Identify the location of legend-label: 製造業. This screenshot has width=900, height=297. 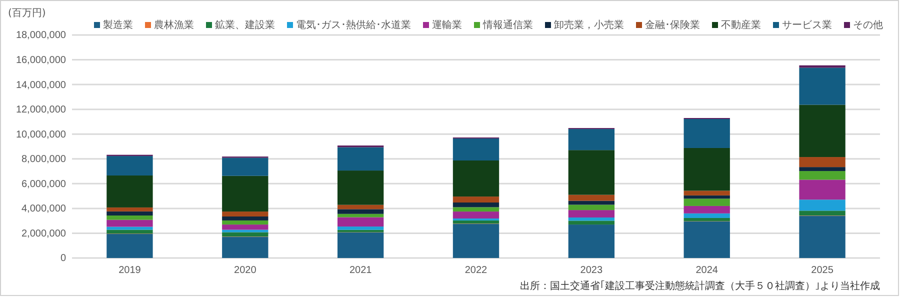
(118, 25).